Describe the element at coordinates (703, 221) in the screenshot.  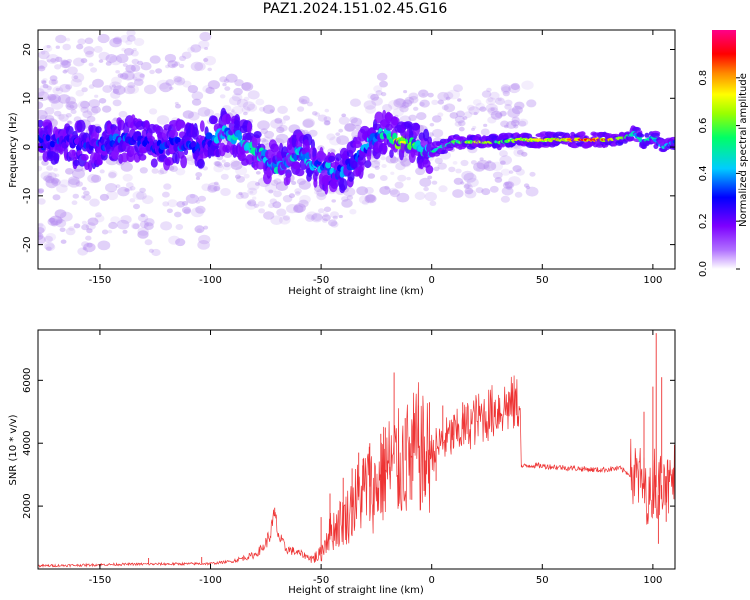
I see `colorbar-tick-label: 0.2` at that location.